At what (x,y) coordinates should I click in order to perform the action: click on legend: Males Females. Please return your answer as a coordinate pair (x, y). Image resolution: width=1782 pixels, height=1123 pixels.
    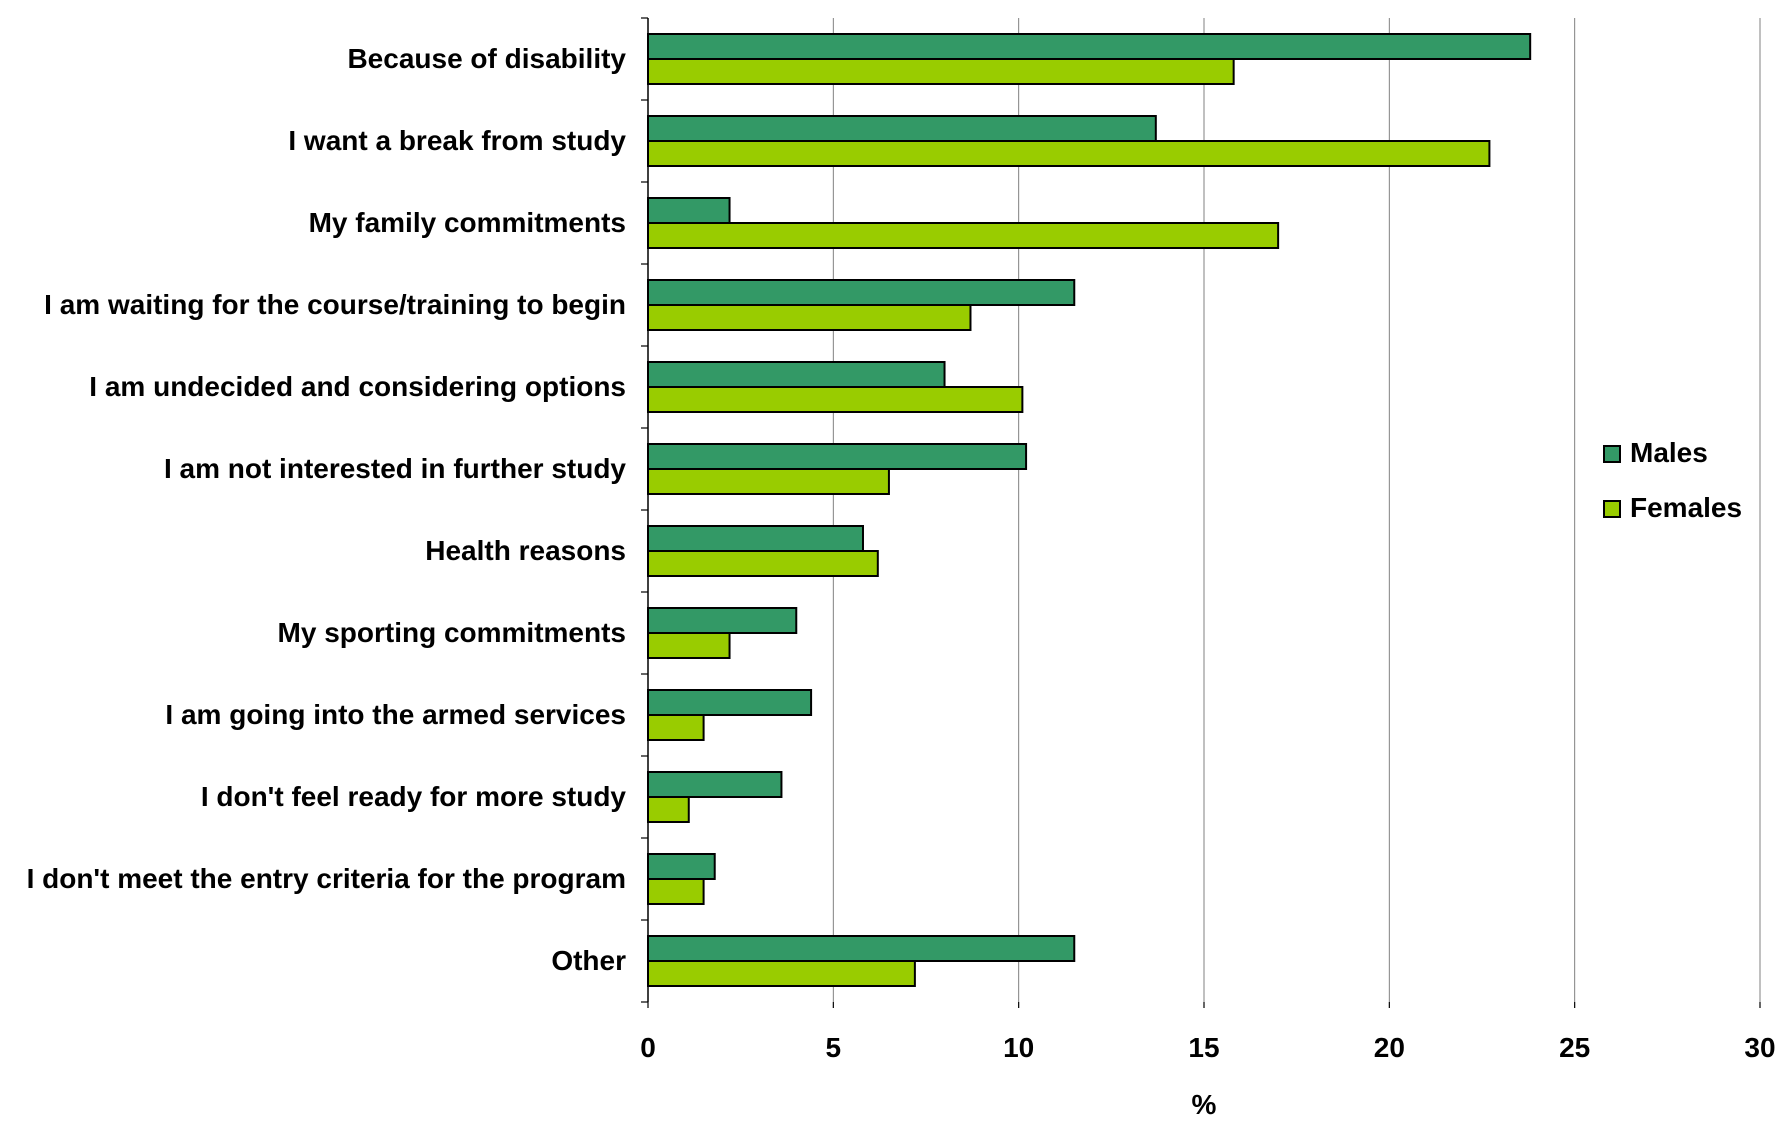
    Looking at the image, I should click on (1672, 480).